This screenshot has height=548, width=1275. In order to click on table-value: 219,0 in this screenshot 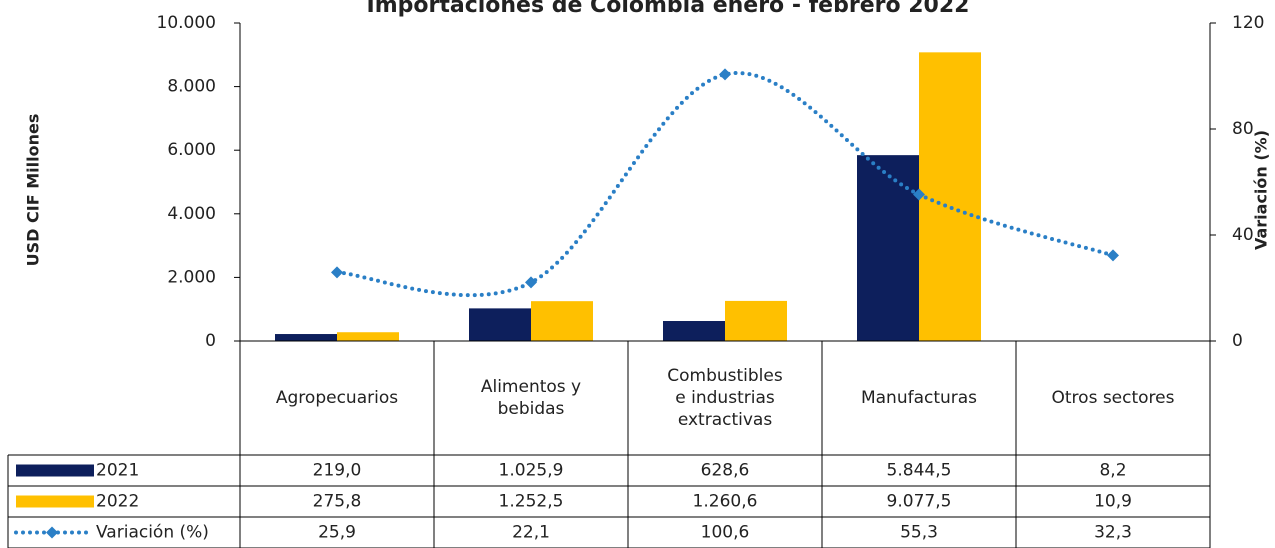, I will do `click(337, 471)`.